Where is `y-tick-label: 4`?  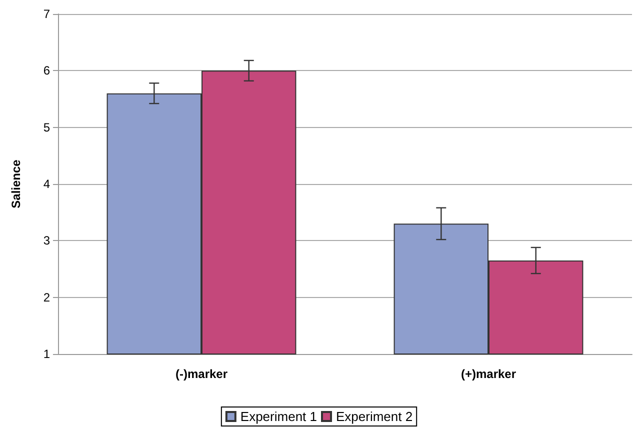
y-tick-label: 4 is located at coordinates (46, 184).